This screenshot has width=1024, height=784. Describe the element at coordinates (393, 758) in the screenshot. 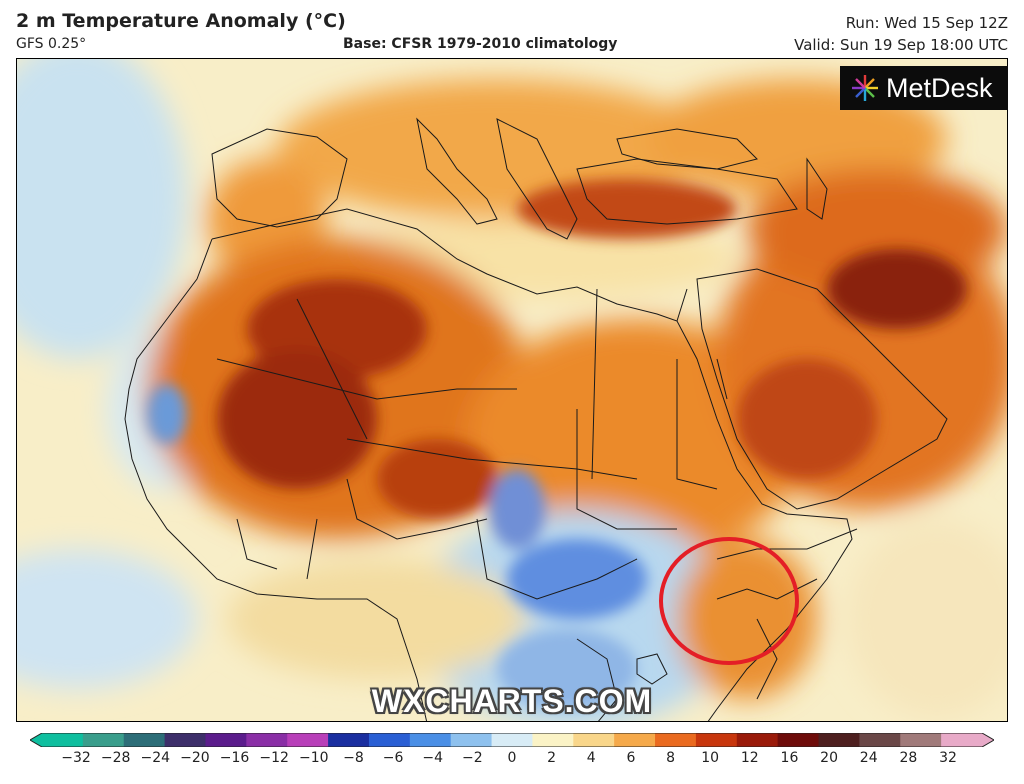

I see `colorbar-tick-label: −6` at that location.